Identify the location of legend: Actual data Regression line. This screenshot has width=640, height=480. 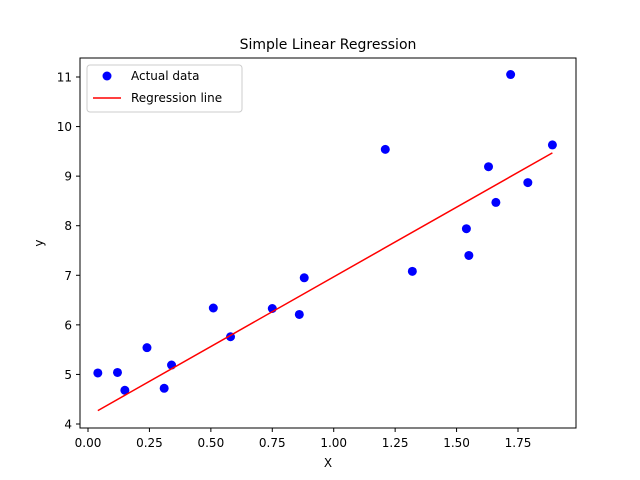
(164, 88).